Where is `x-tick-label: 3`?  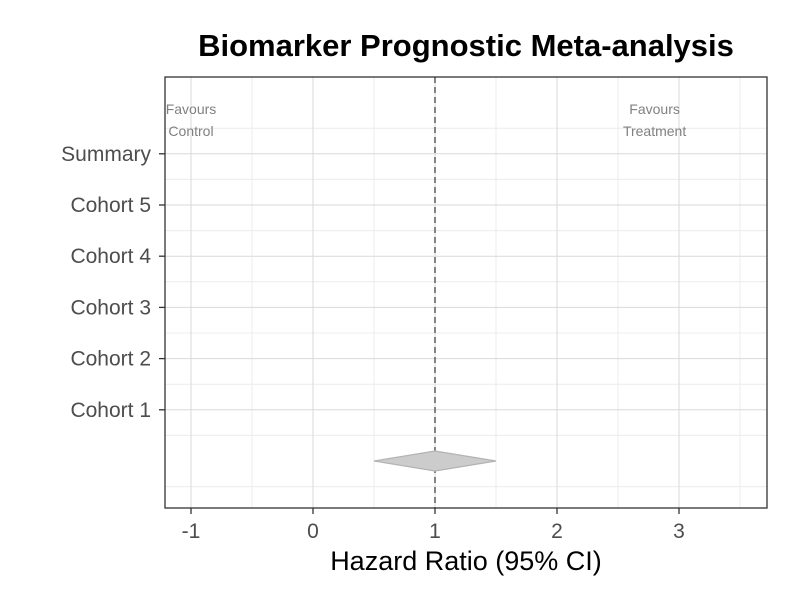
x-tick-label: 3 is located at coordinates (679, 531).